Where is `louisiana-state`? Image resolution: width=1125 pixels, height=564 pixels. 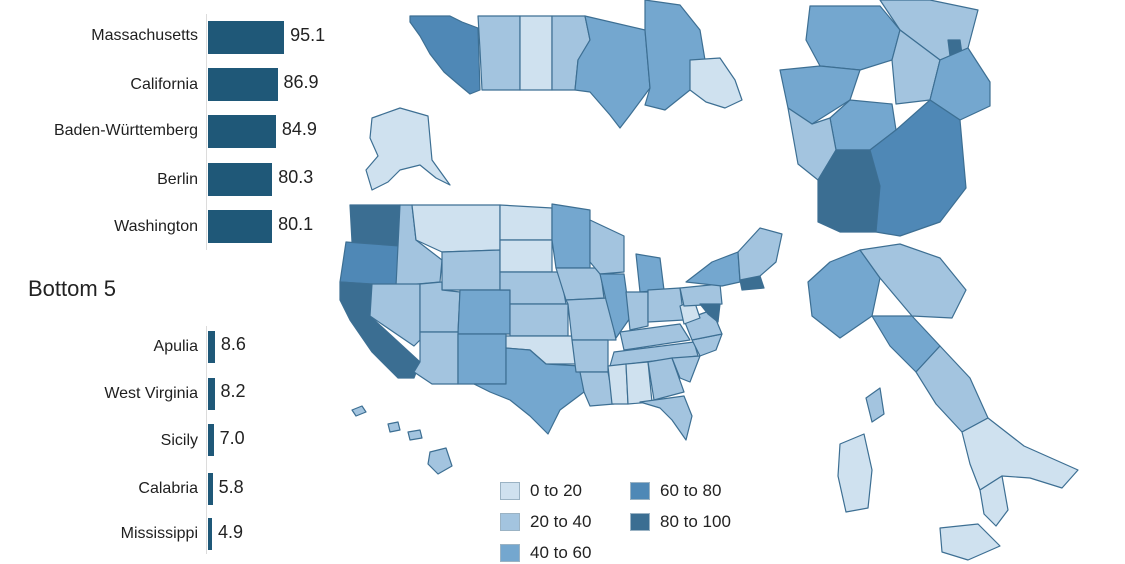 louisiana-state is located at coordinates (597, 389).